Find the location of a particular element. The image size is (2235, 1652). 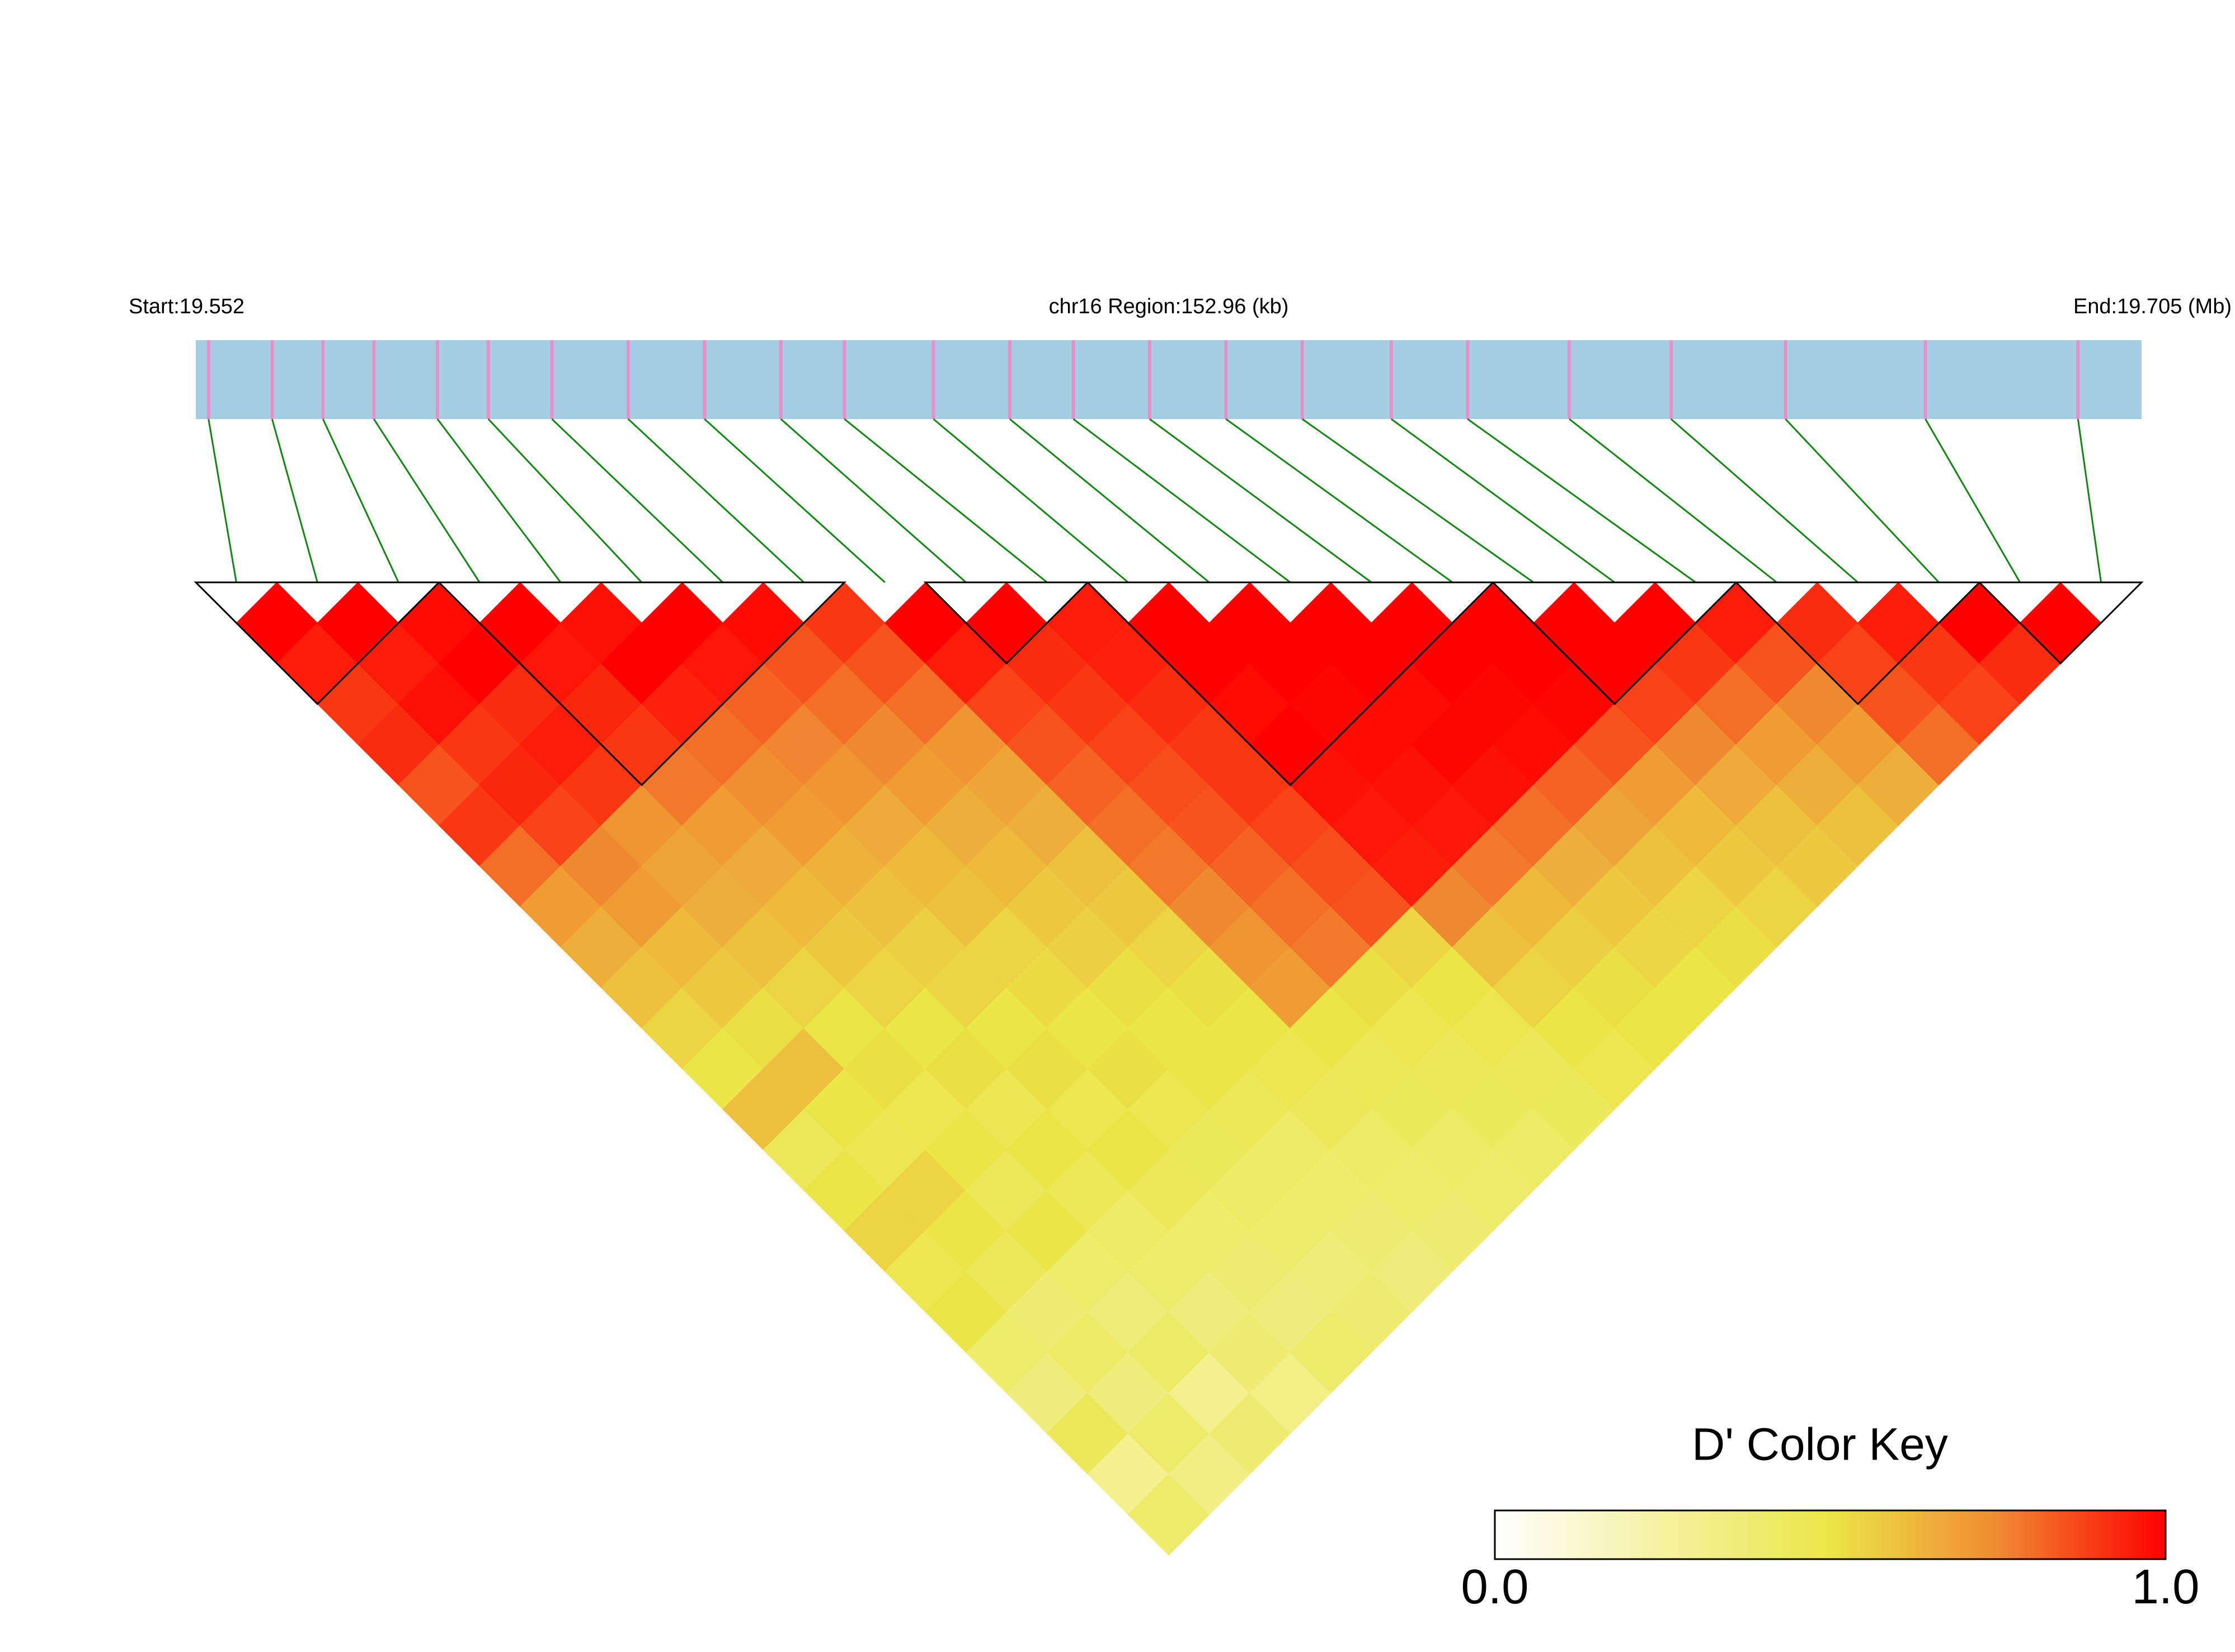

colorbar-title: D' Color Key is located at coordinates (1820, 1445).